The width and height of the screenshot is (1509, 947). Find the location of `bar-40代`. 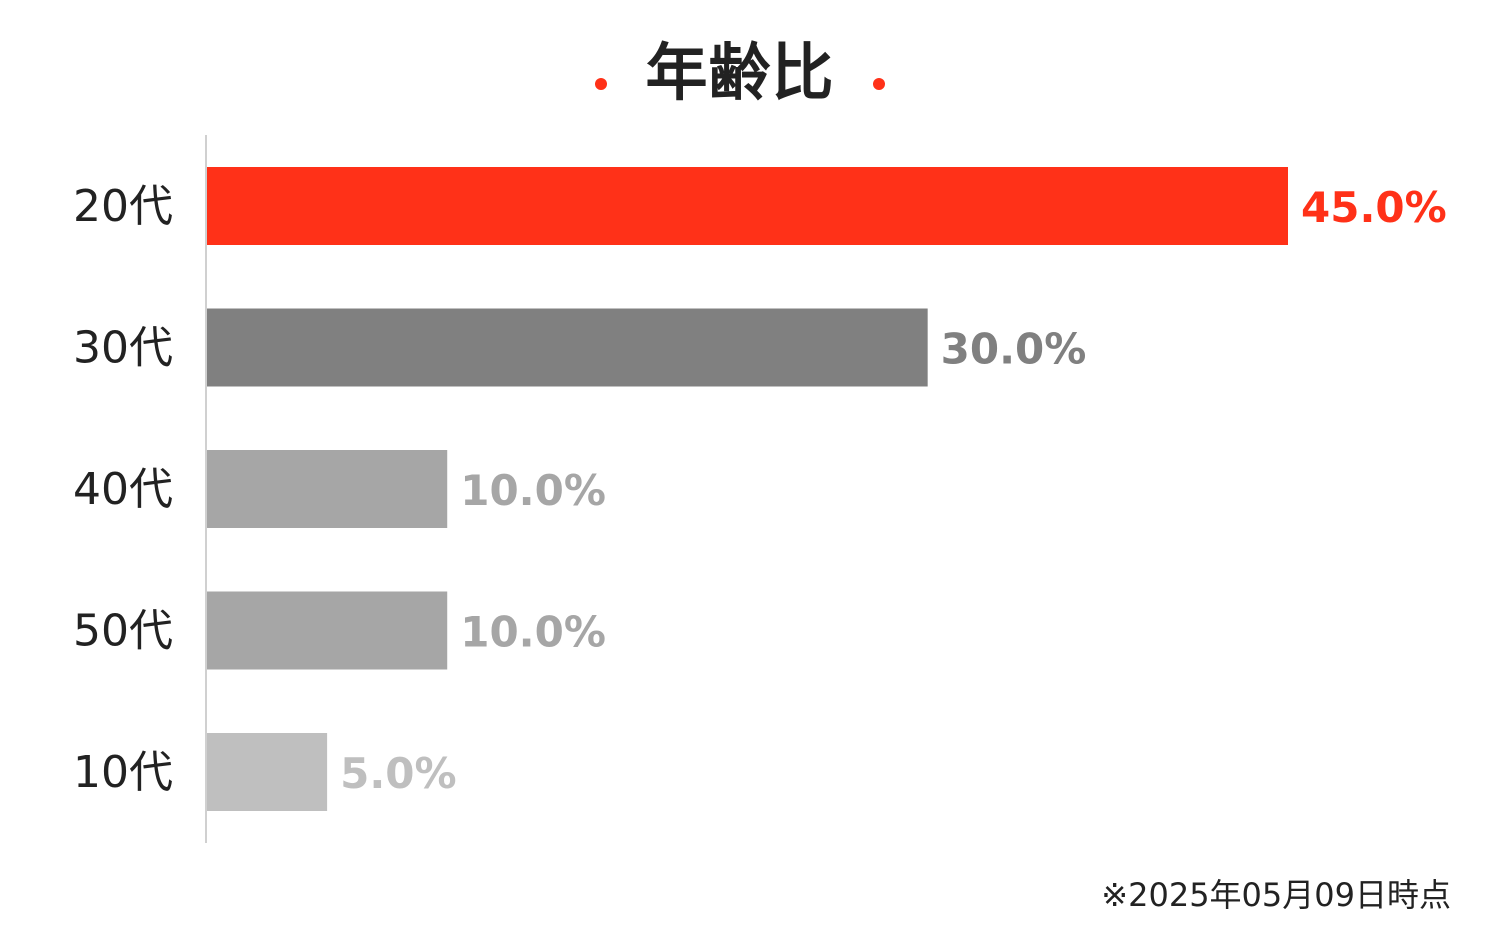

bar-40代 is located at coordinates (327, 489).